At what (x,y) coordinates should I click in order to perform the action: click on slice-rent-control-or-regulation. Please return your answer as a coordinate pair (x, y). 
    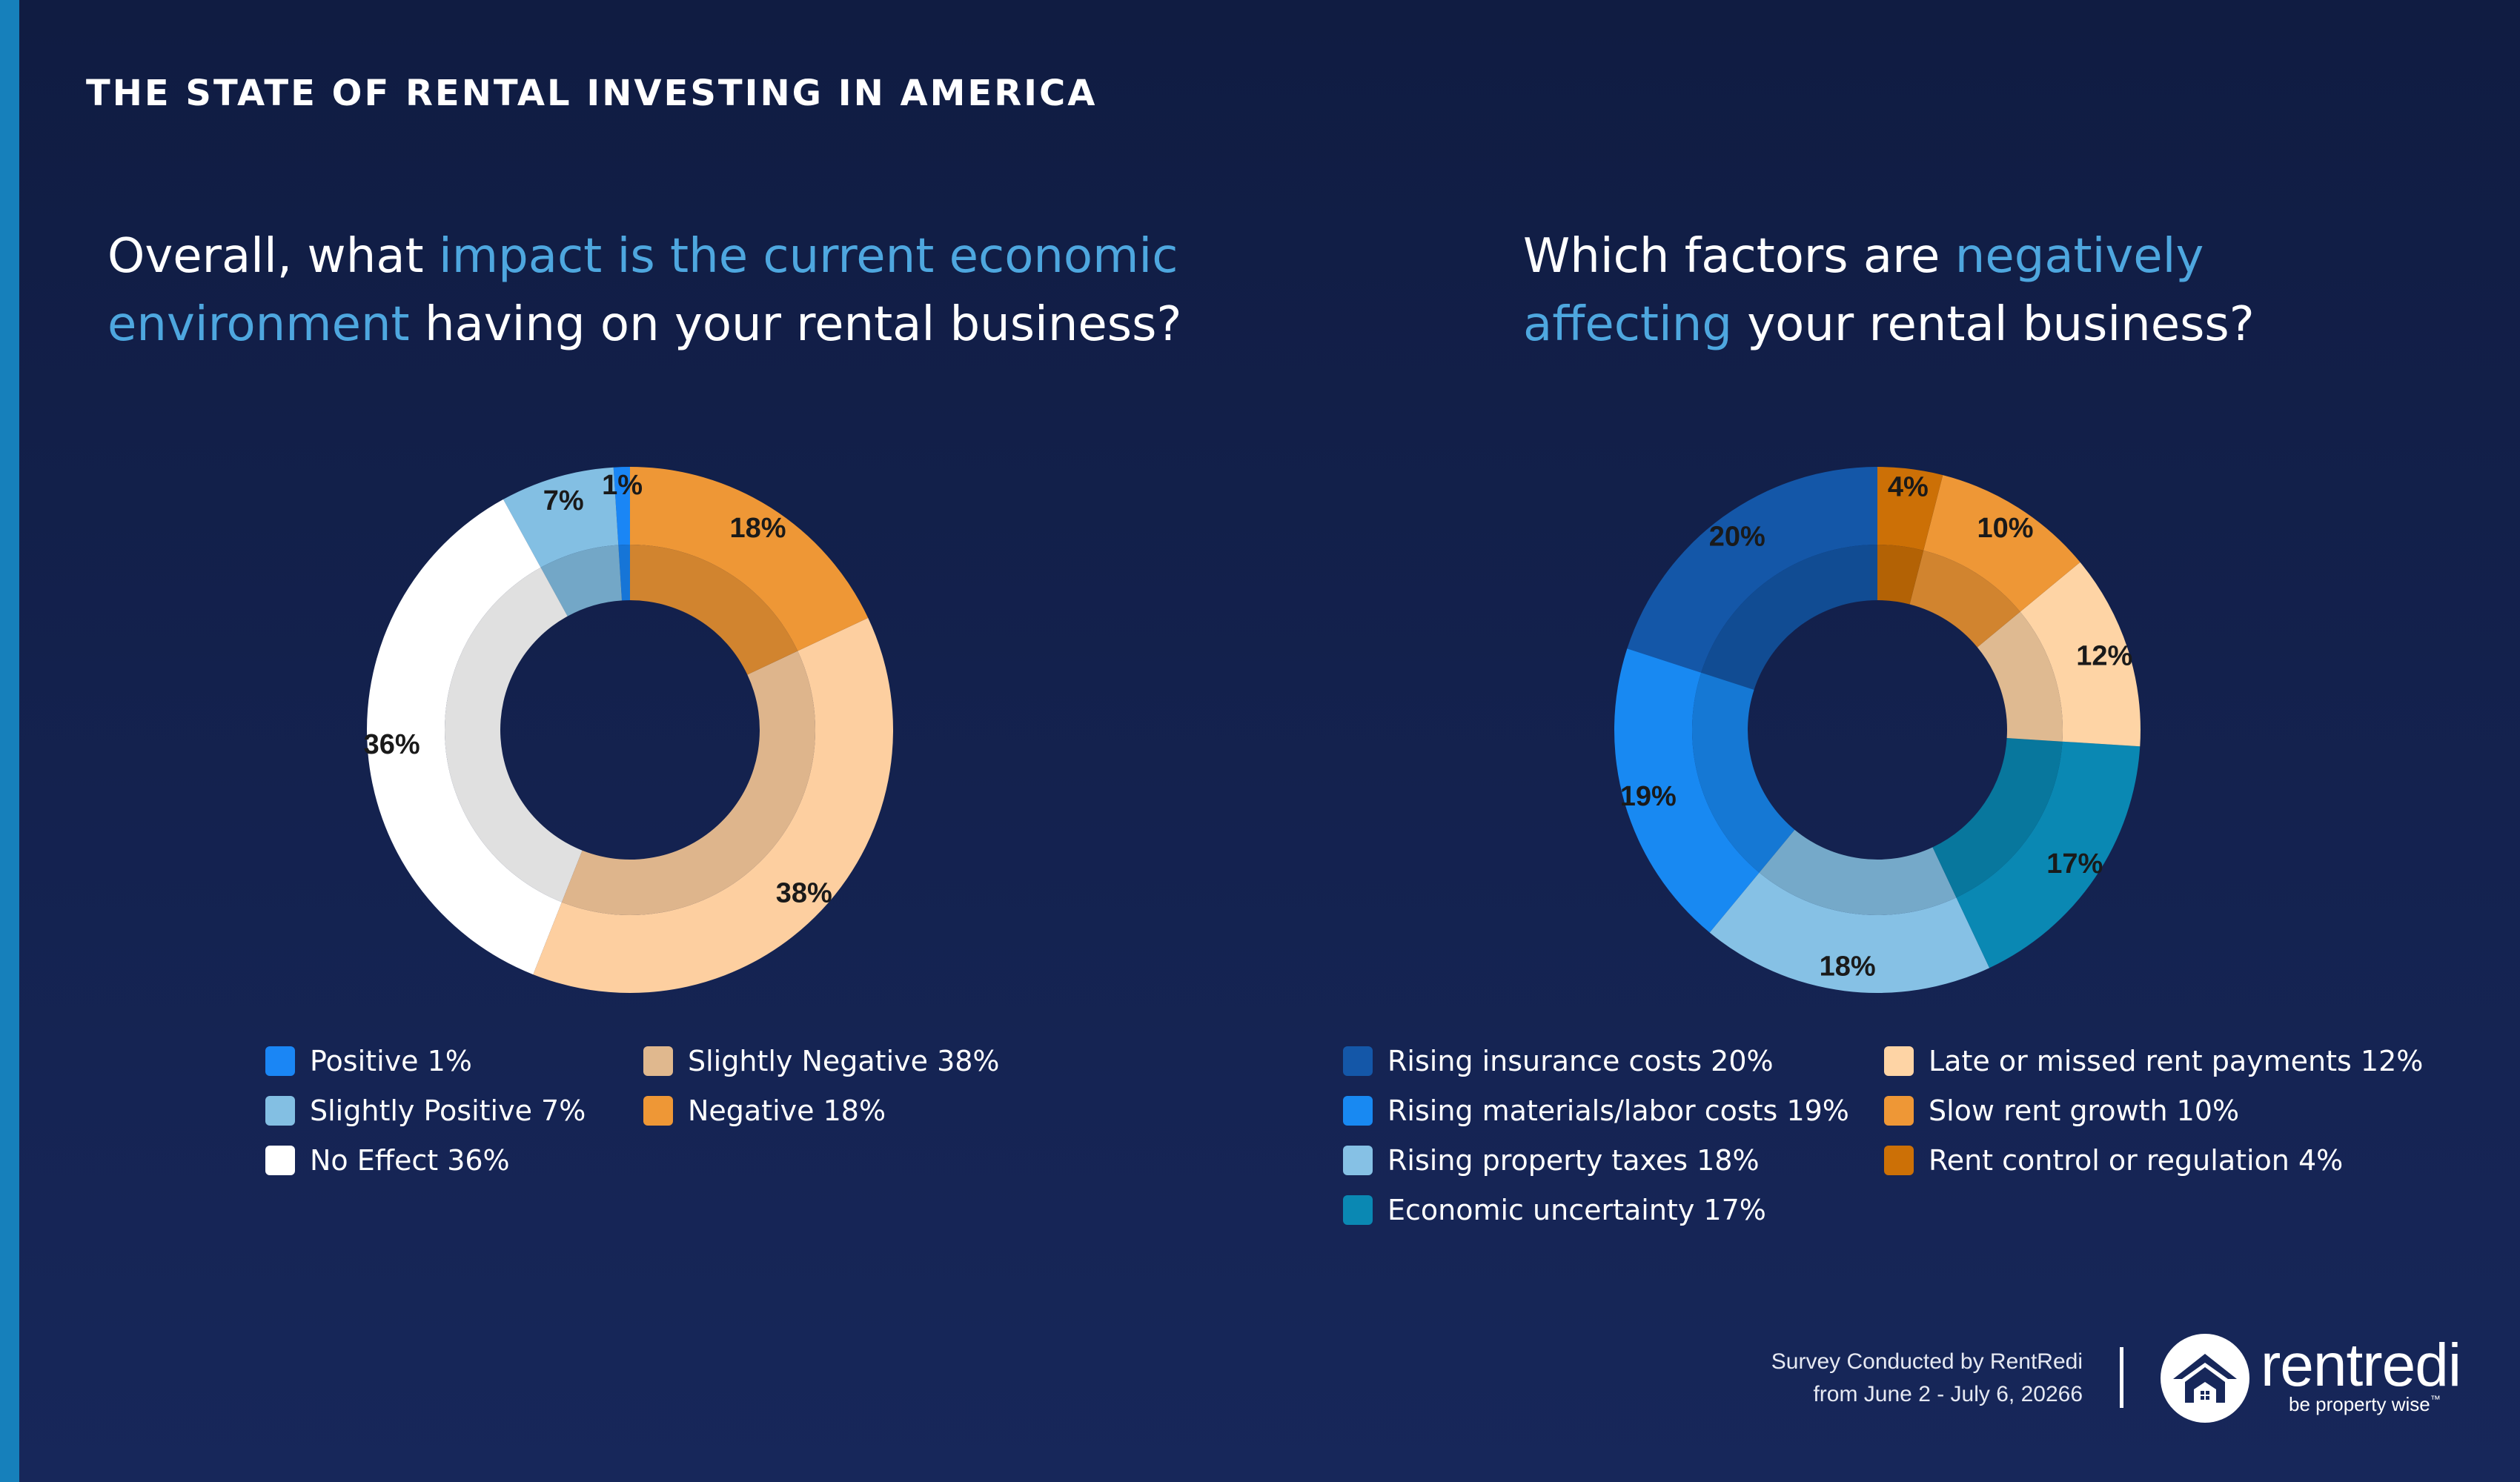
    Looking at the image, I should click on (1910, 509).